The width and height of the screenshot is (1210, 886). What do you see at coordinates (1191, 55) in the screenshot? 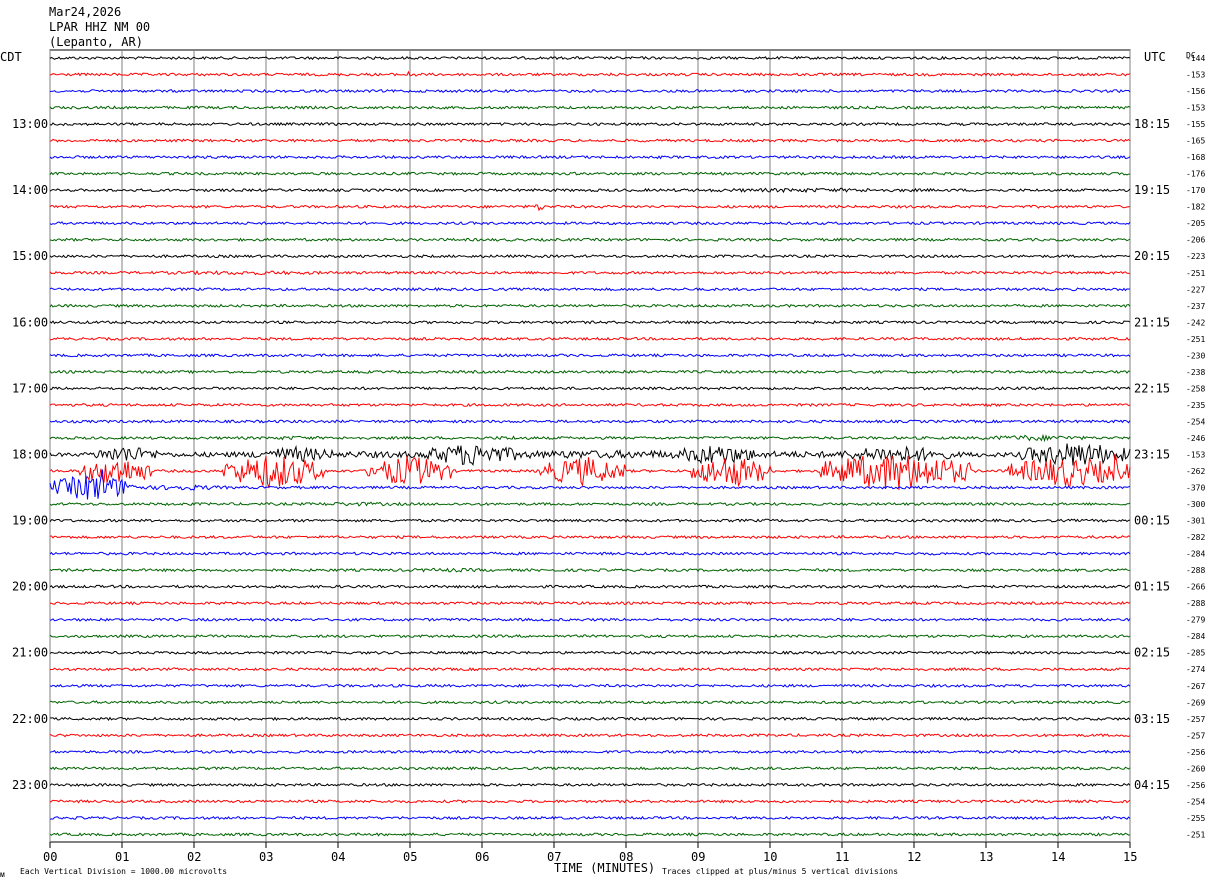
I see `dc-offset-header: DC` at bounding box center [1191, 55].